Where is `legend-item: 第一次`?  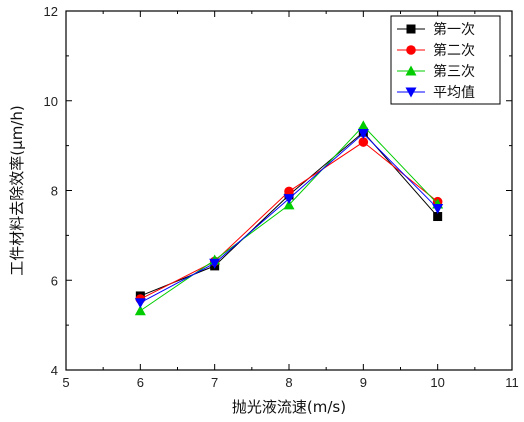 legend-item: 第一次 is located at coordinates (436, 29).